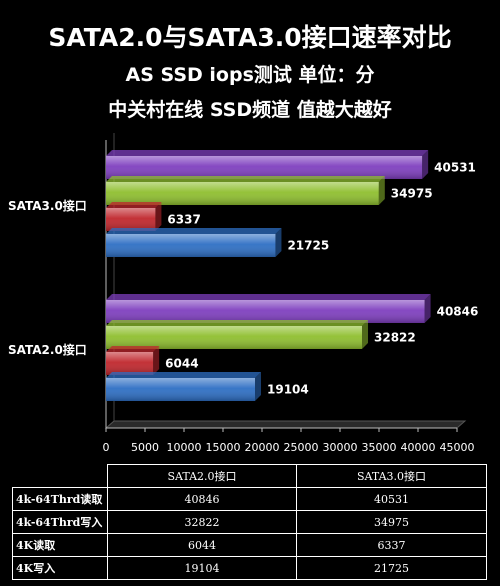  Describe the element at coordinates (60, 476) in the screenshot. I see `table-corner-cell` at that location.